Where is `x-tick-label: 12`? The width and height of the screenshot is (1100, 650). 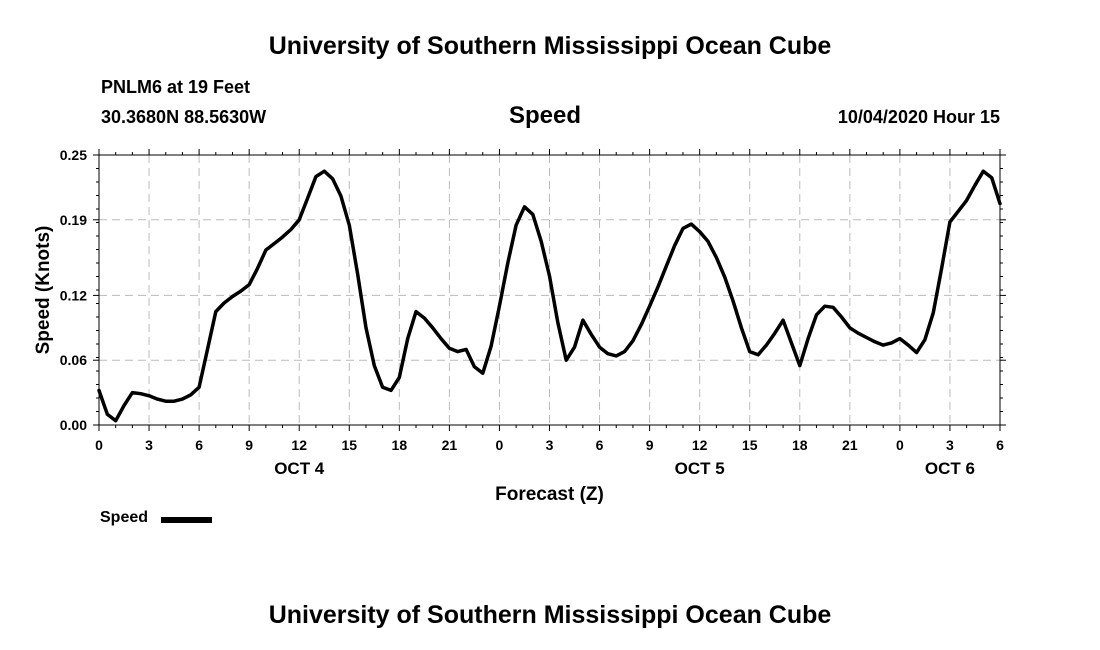 x-tick-label: 12 is located at coordinates (299, 445).